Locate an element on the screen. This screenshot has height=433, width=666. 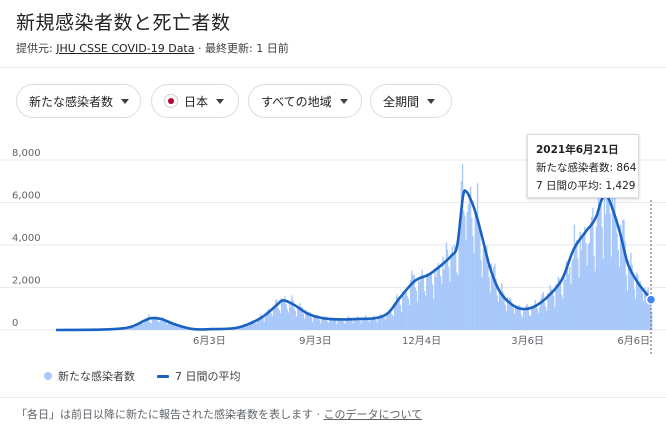
country-dropdown-label: 日本 is located at coordinates (196, 101).